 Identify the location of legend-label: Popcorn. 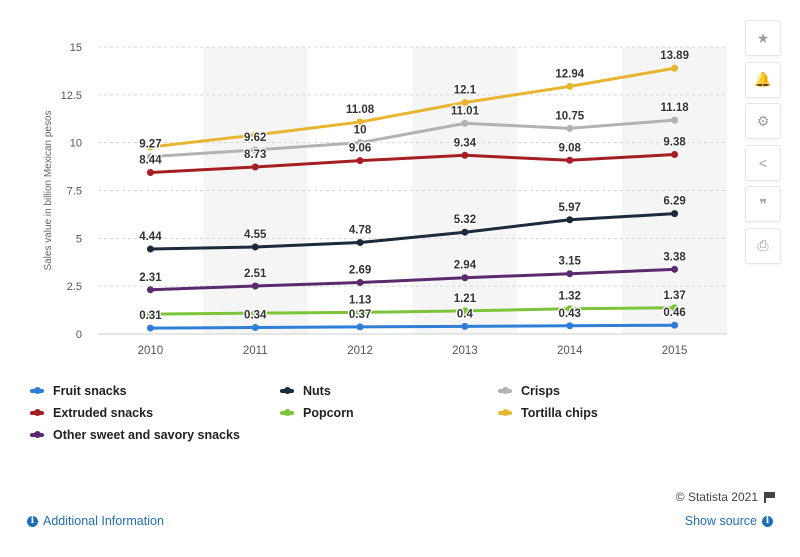
(328, 413).